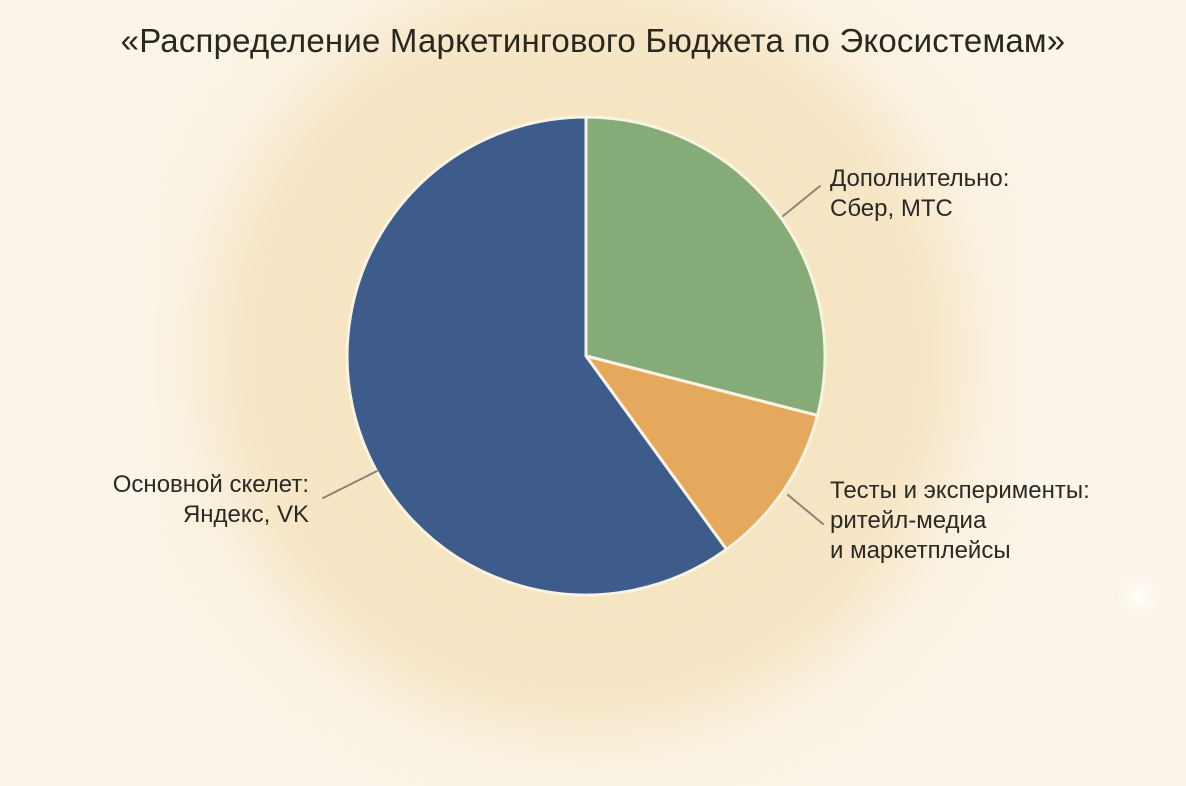  I want to click on label-line: ритейл-медиа, so click(908, 520).